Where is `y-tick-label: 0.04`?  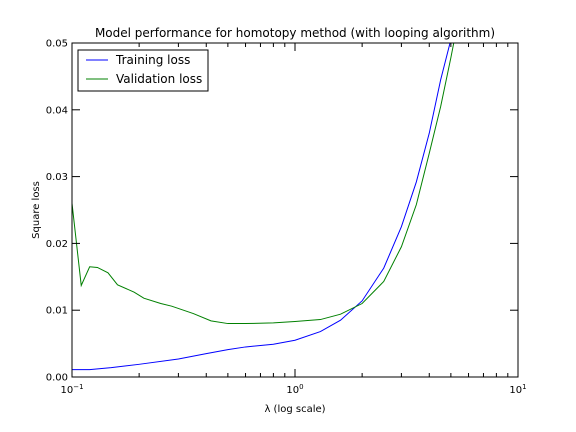
y-tick-label: 0.04 is located at coordinates (57, 110).